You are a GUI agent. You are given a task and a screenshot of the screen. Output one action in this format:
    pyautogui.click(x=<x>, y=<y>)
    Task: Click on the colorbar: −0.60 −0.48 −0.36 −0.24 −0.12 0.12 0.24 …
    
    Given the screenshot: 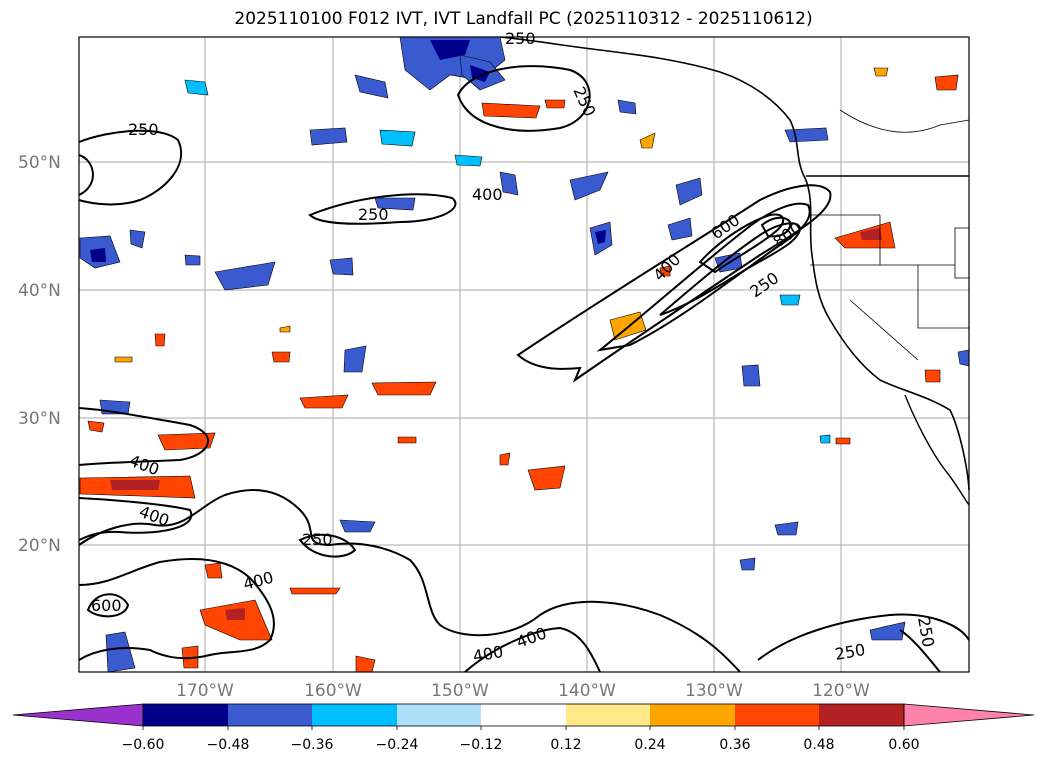 What is the action you would take?
    pyautogui.click(x=523, y=728)
    